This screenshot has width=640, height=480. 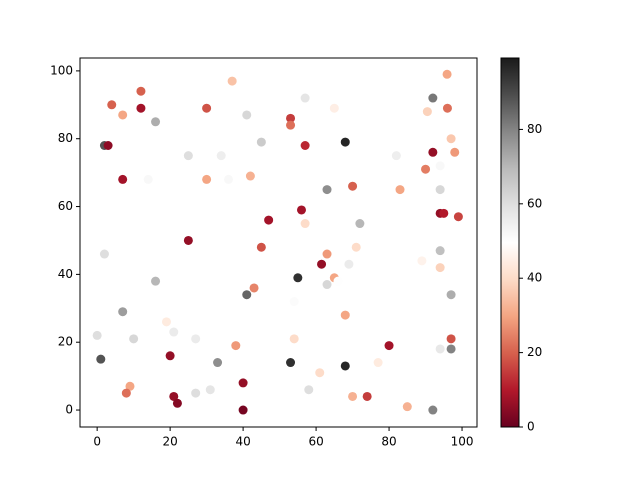 I want to click on x-tick-label: 60, so click(x=315, y=442).